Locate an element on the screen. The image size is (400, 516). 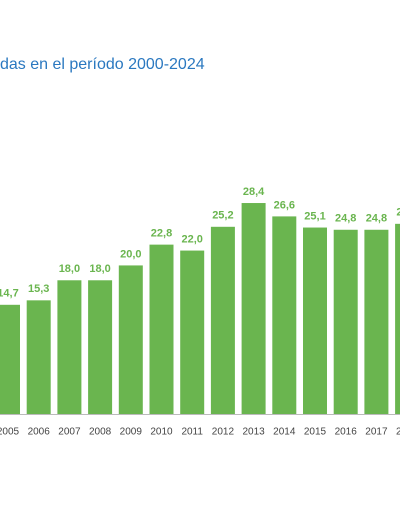
x-tick-label: 2008 is located at coordinates (100, 432).